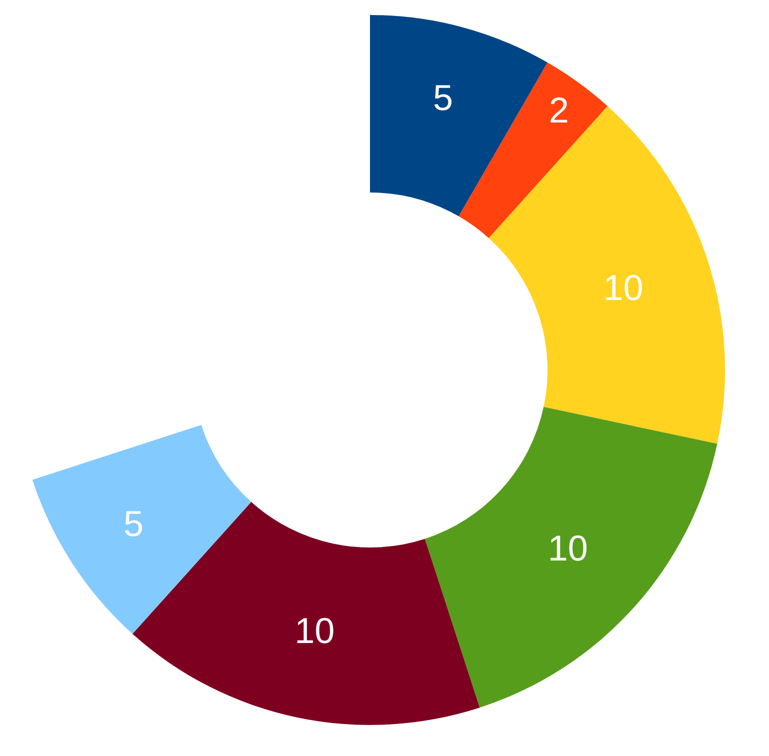 Image resolution: width=769 pixels, height=756 pixels. I want to click on data-label: 2, so click(558, 109).